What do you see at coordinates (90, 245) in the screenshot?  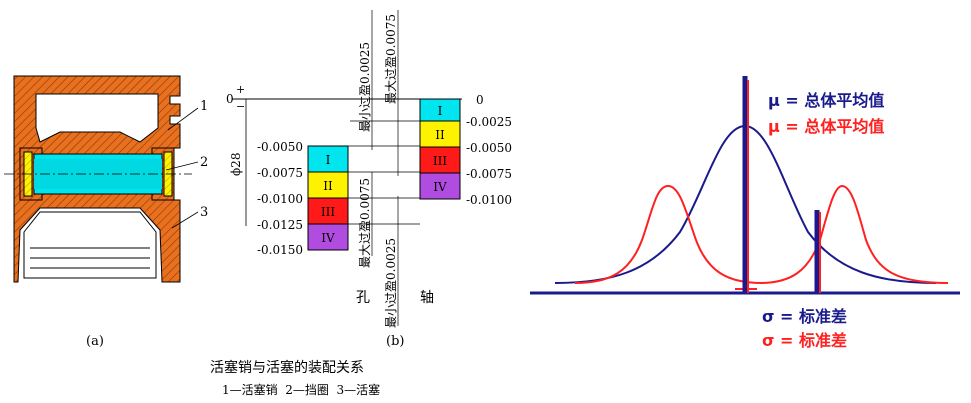 I see `piston-skirt` at bounding box center [90, 245].